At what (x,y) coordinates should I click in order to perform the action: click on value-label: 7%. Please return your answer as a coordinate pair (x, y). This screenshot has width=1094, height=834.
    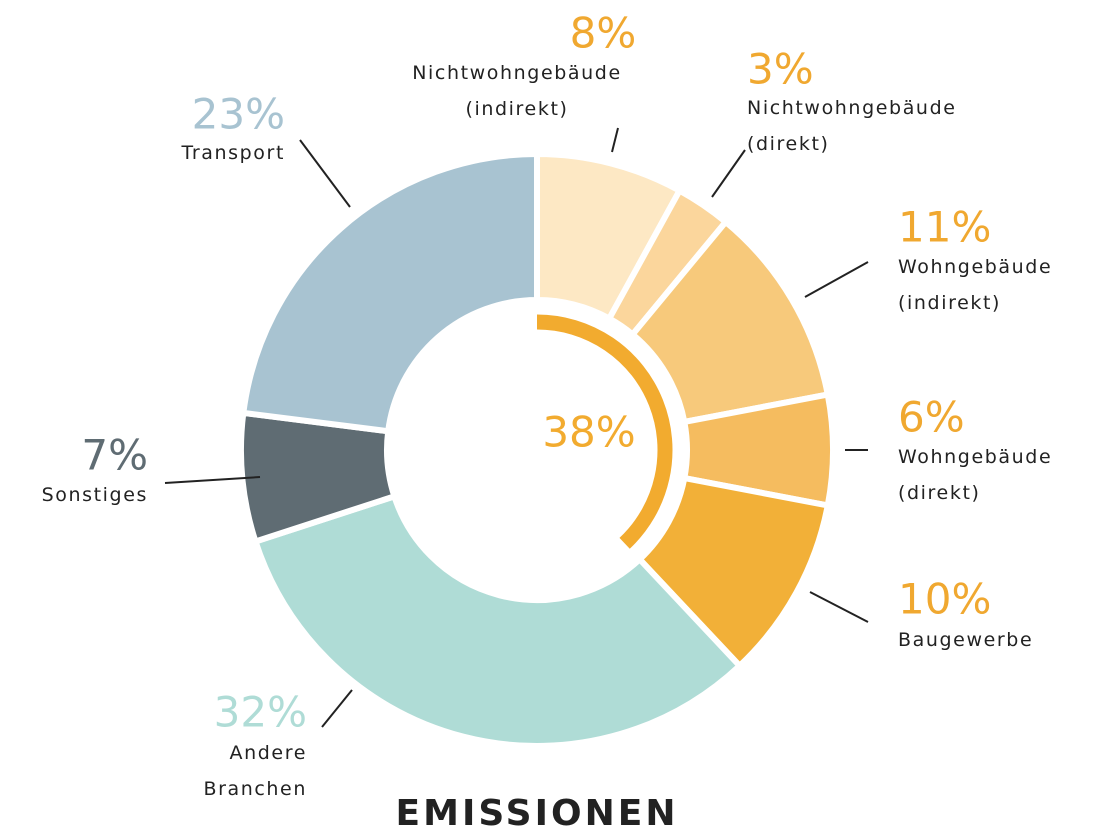
    Looking at the image, I should click on (114, 455).